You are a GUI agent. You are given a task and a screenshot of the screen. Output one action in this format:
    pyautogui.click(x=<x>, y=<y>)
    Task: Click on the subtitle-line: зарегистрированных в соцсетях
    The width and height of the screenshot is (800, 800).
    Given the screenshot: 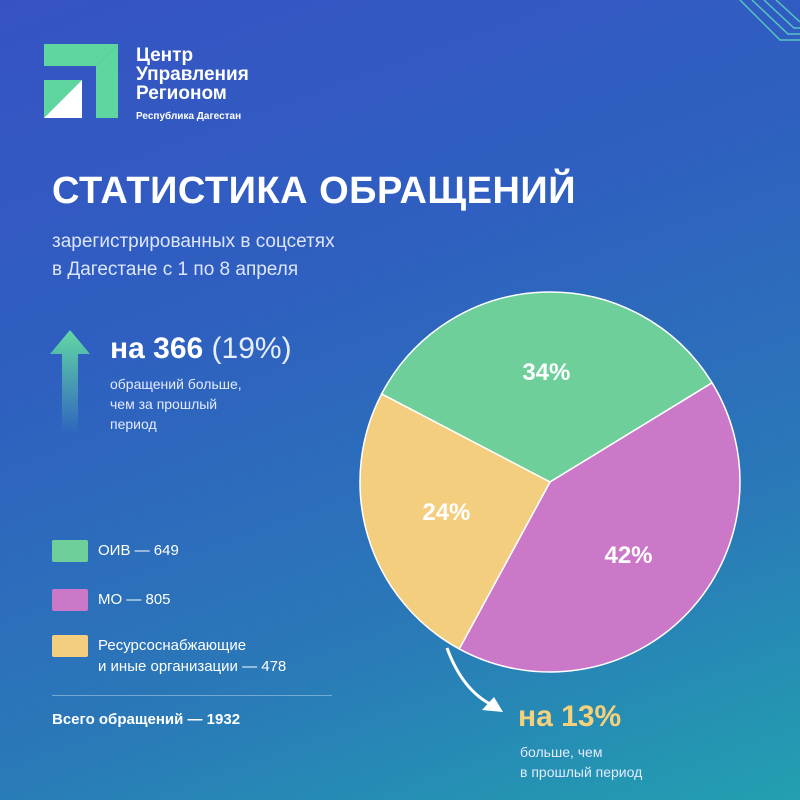 What is the action you would take?
    pyautogui.click(x=193, y=241)
    